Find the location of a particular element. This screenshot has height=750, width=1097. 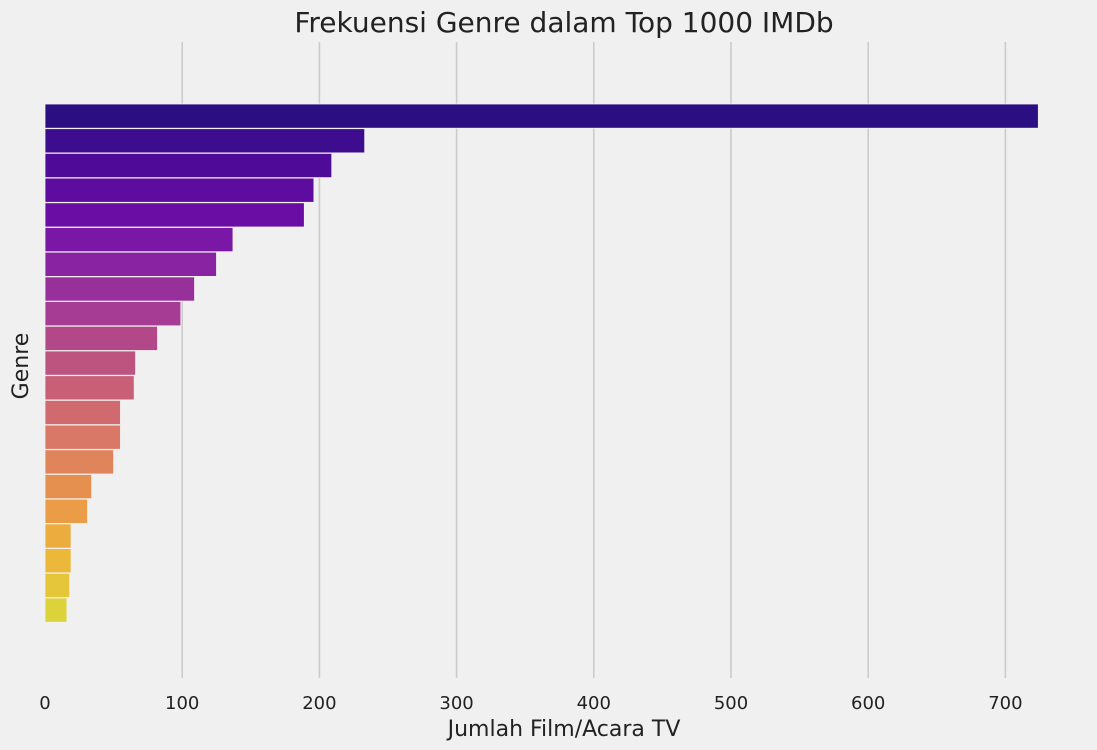

x-ticks: 0 100 200 300 400 500 600 700 is located at coordinates (530, 703).